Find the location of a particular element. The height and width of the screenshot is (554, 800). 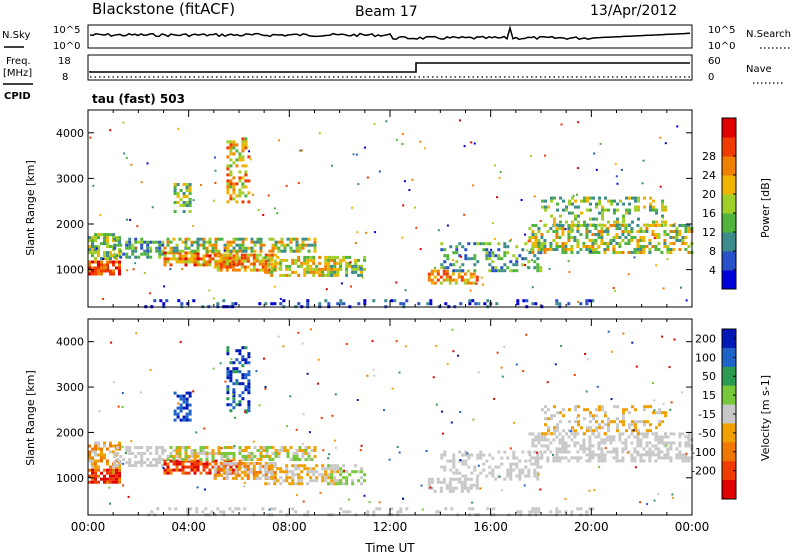

colorbar-tick-label: -200 is located at coordinates (703, 471).